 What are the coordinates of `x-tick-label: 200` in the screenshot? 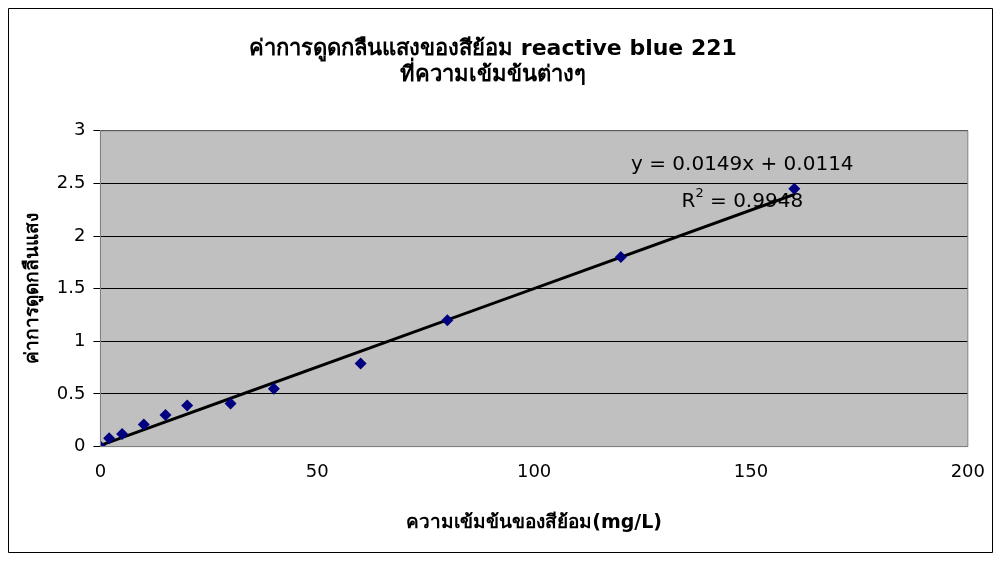 It's located at (967, 471).